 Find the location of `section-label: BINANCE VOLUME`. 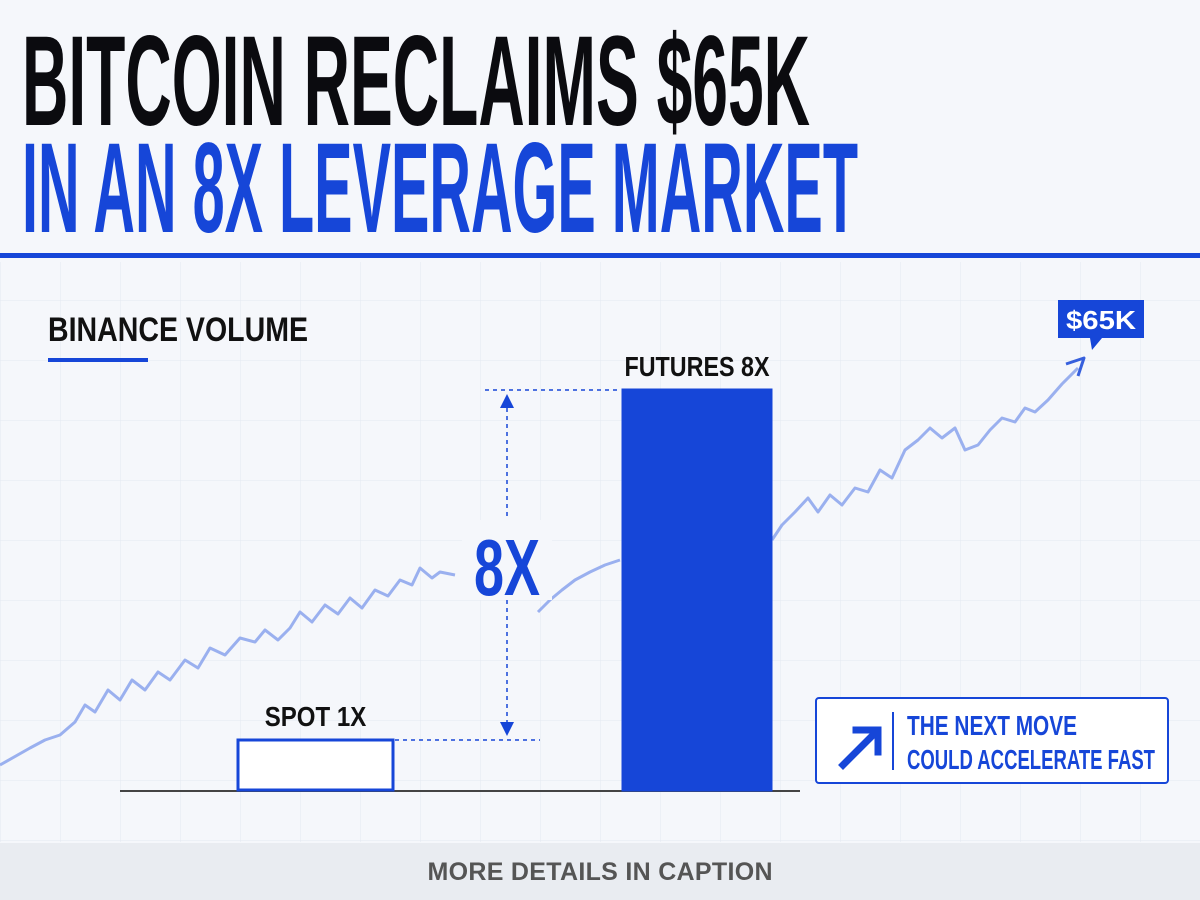

section-label: BINANCE VOLUME is located at coordinates (178, 330).